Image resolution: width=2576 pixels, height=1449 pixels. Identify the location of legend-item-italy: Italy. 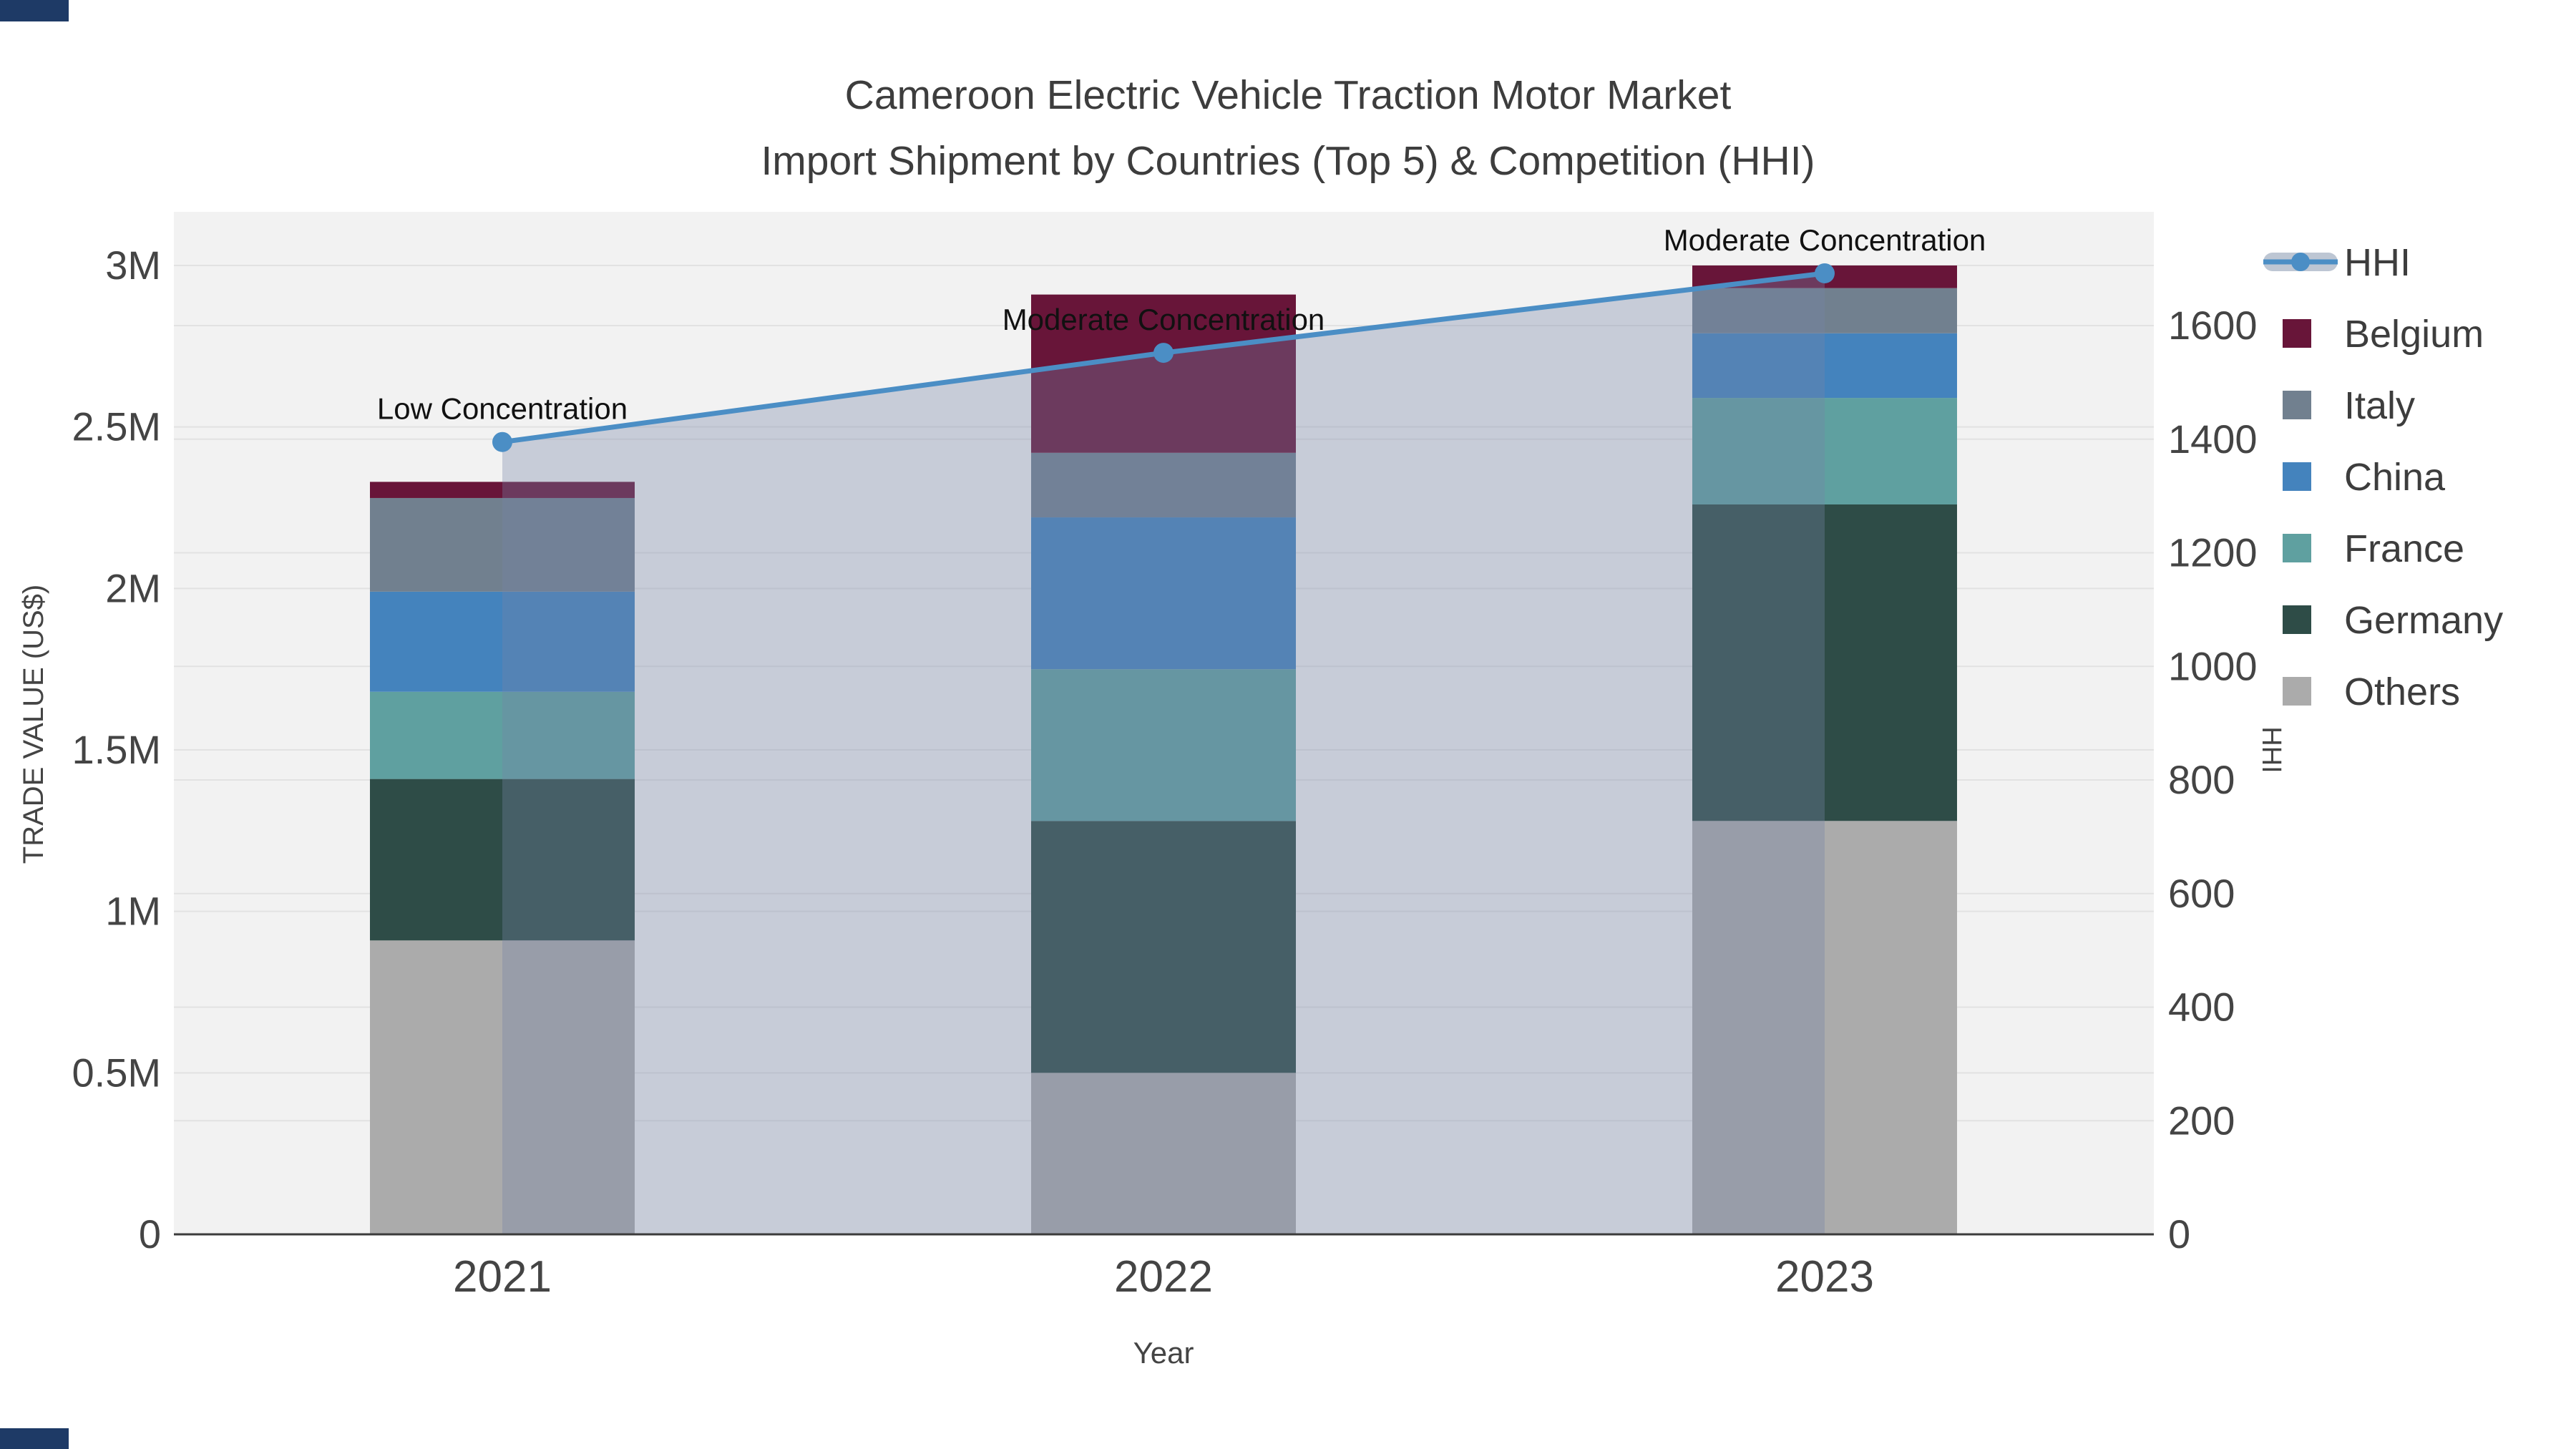
(2349, 405).